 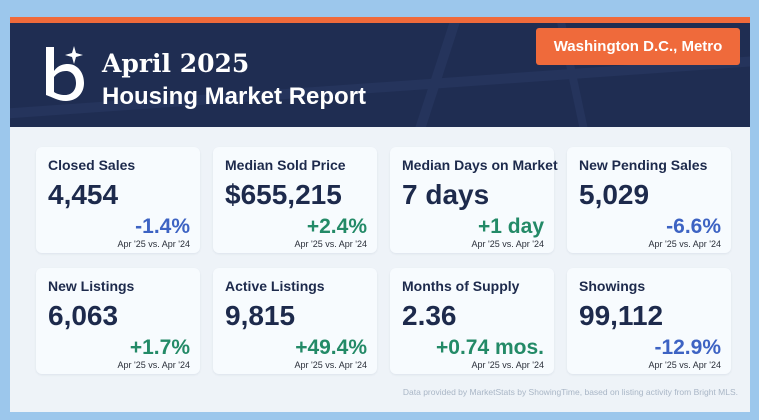 What do you see at coordinates (435, 75) in the screenshot?
I see `map-road-decoration` at bounding box center [435, 75].